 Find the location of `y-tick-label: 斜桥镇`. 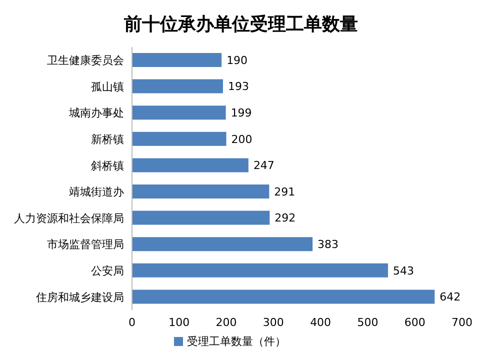

y-tick-label: 斜桥镇 is located at coordinates (107, 165).